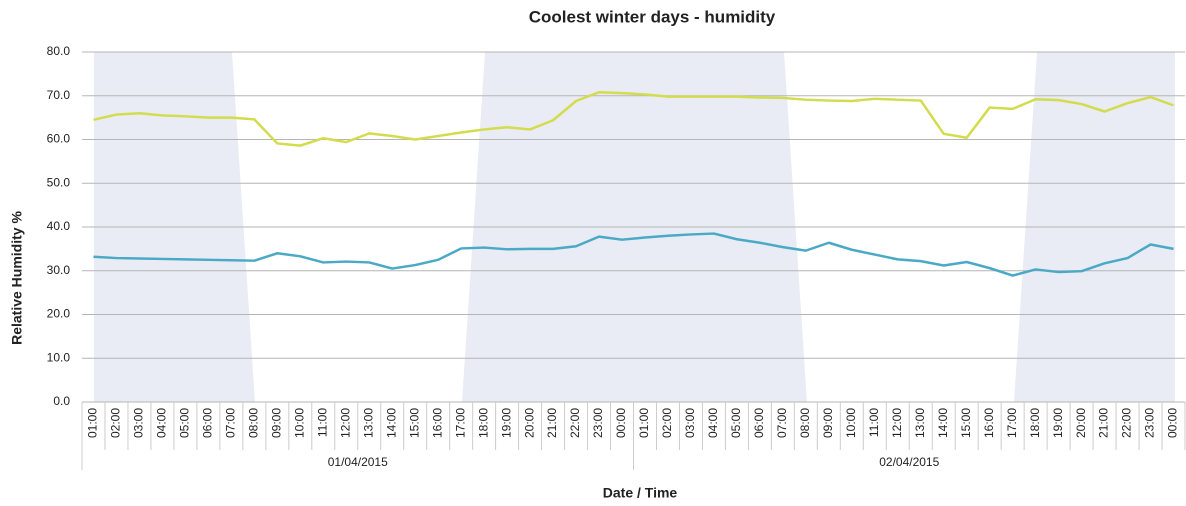 The width and height of the screenshot is (1186, 506). I want to click on y-tick-label: 40.0, so click(59, 226).